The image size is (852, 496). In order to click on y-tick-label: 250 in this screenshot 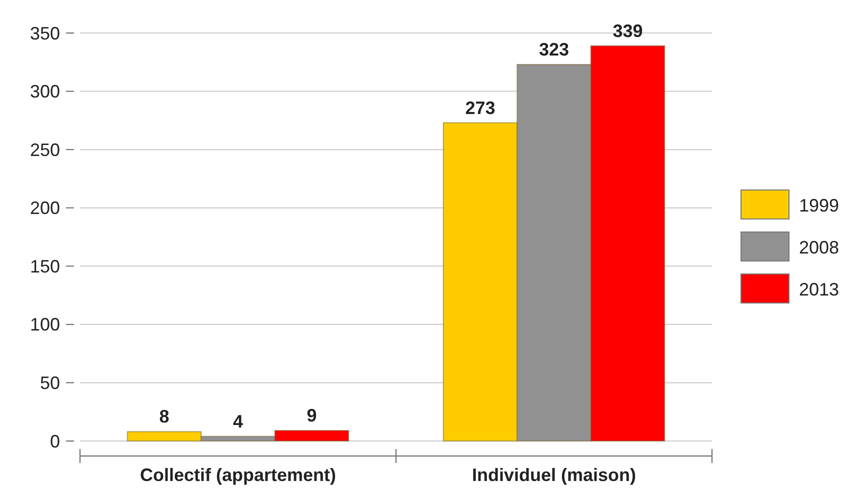, I will do `click(45, 150)`.